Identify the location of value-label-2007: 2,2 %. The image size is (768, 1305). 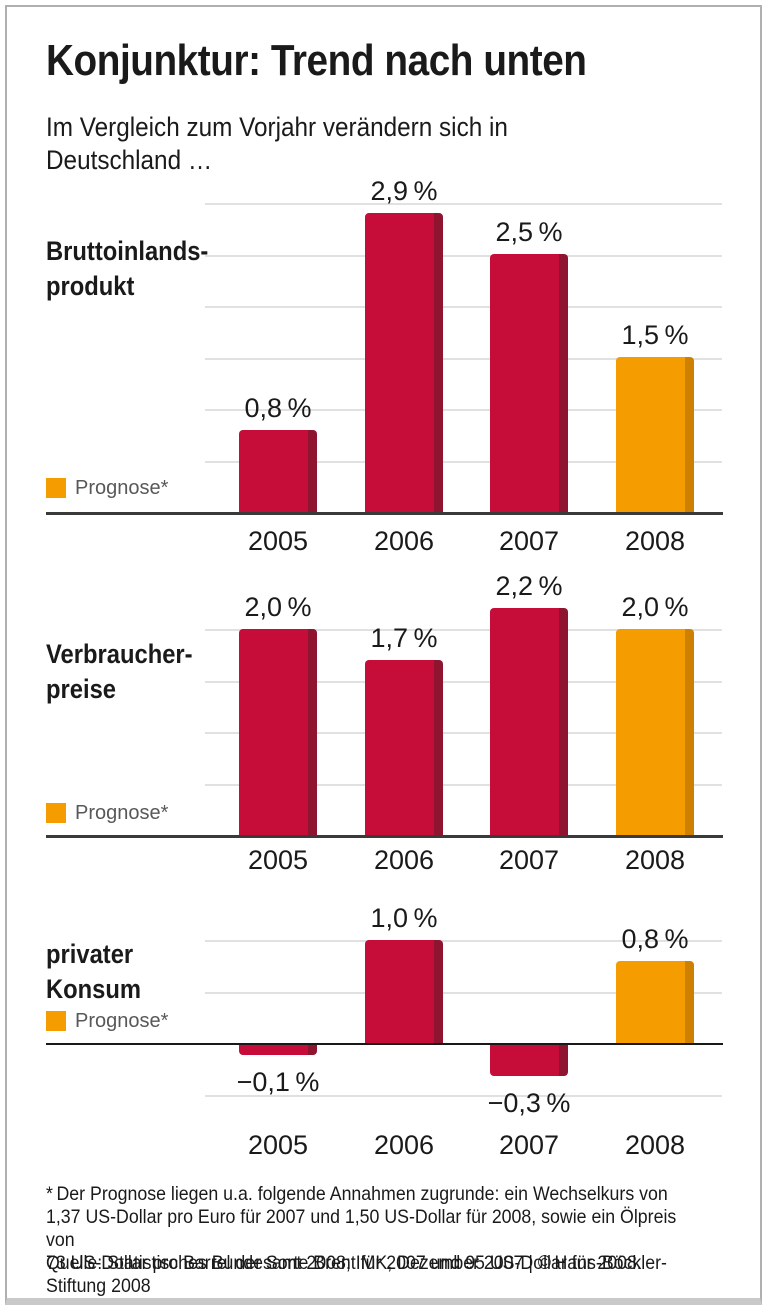
(529, 586).